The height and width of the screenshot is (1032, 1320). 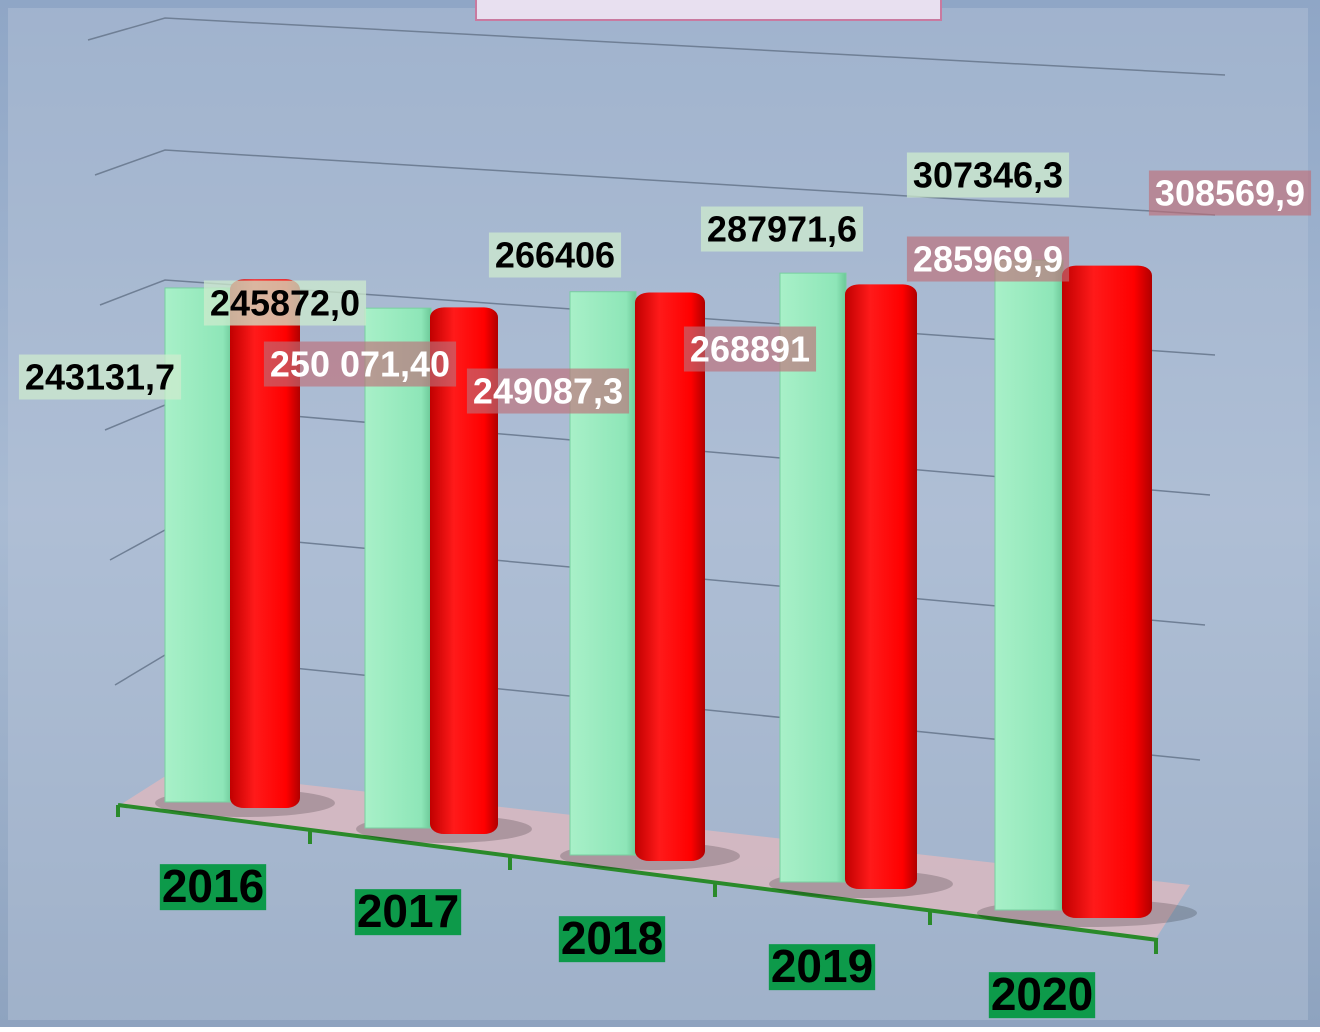 I want to click on value-label-group: 266406, so click(x=555, y=255).